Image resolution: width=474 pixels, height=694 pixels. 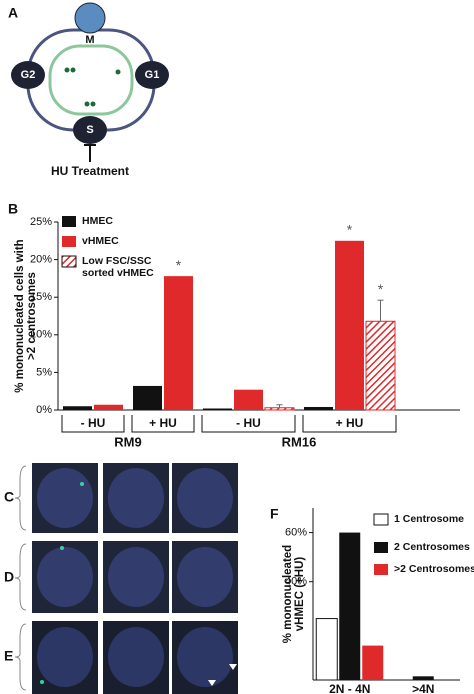 I want to click on group-label: RM9, so click(x=127, y=441).